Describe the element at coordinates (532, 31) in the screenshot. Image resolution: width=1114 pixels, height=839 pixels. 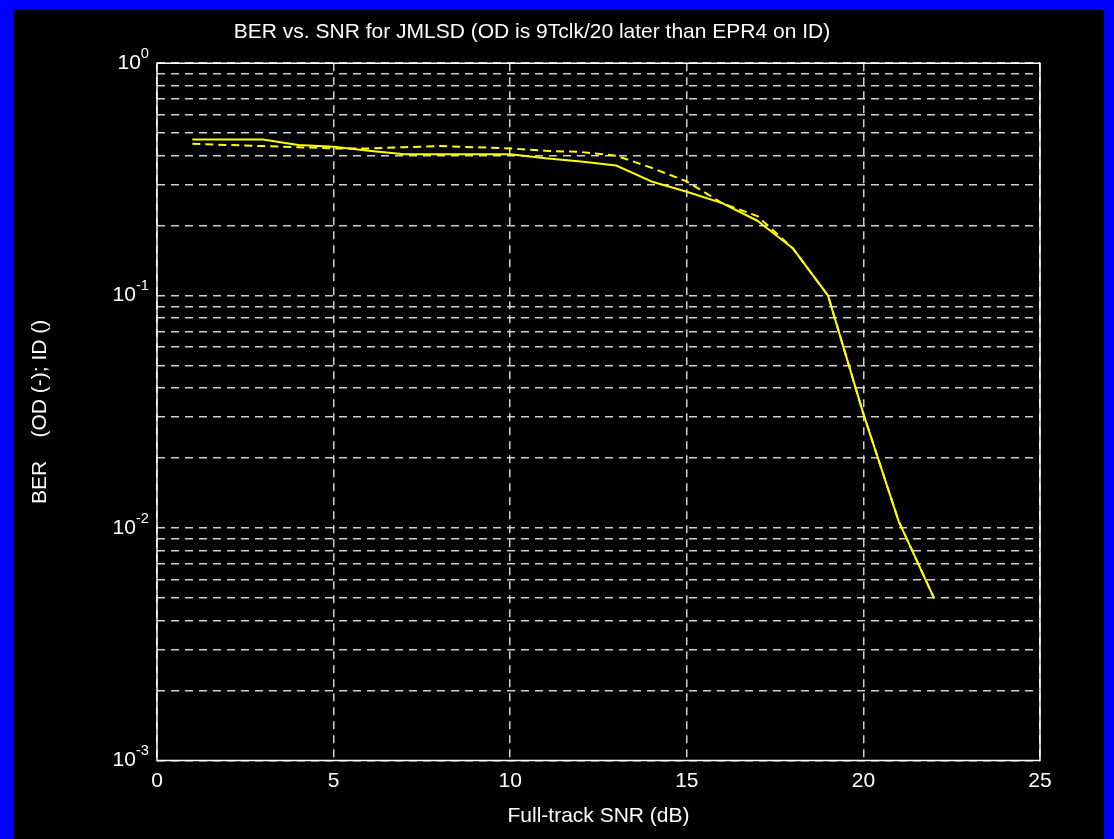
I see `chart-title: BER vs. SNR for JMLSD (OD is 9Tclk/20 later than EPR4 on ID)` at that location.